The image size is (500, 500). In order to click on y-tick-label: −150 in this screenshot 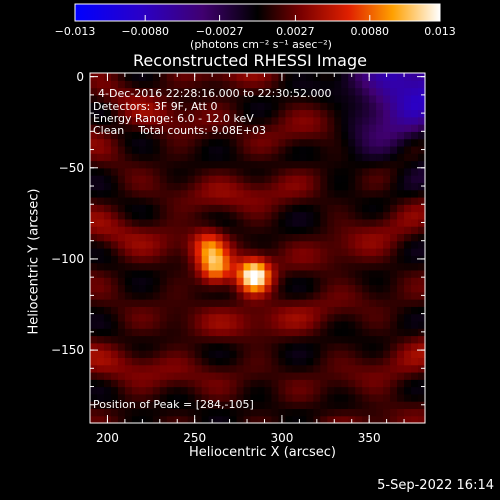, I will do `click(67, 350)`.